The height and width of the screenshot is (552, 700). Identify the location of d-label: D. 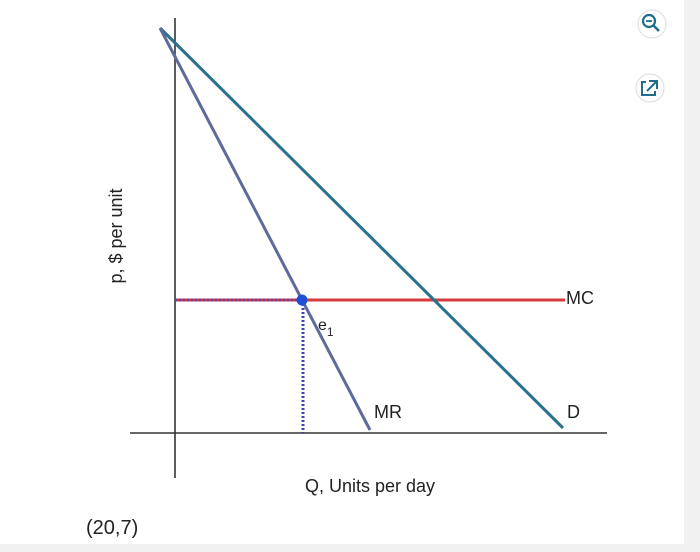
(573, 412).